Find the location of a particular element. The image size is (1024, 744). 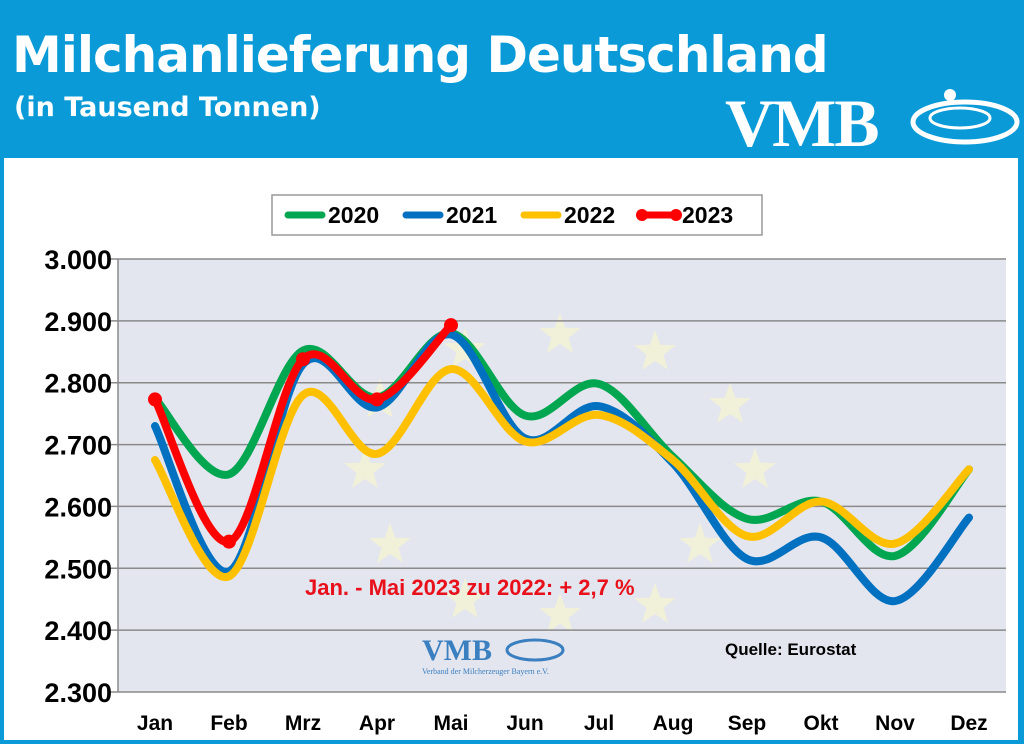

x-tick-label: Dez is located at coordinates (968, 723).